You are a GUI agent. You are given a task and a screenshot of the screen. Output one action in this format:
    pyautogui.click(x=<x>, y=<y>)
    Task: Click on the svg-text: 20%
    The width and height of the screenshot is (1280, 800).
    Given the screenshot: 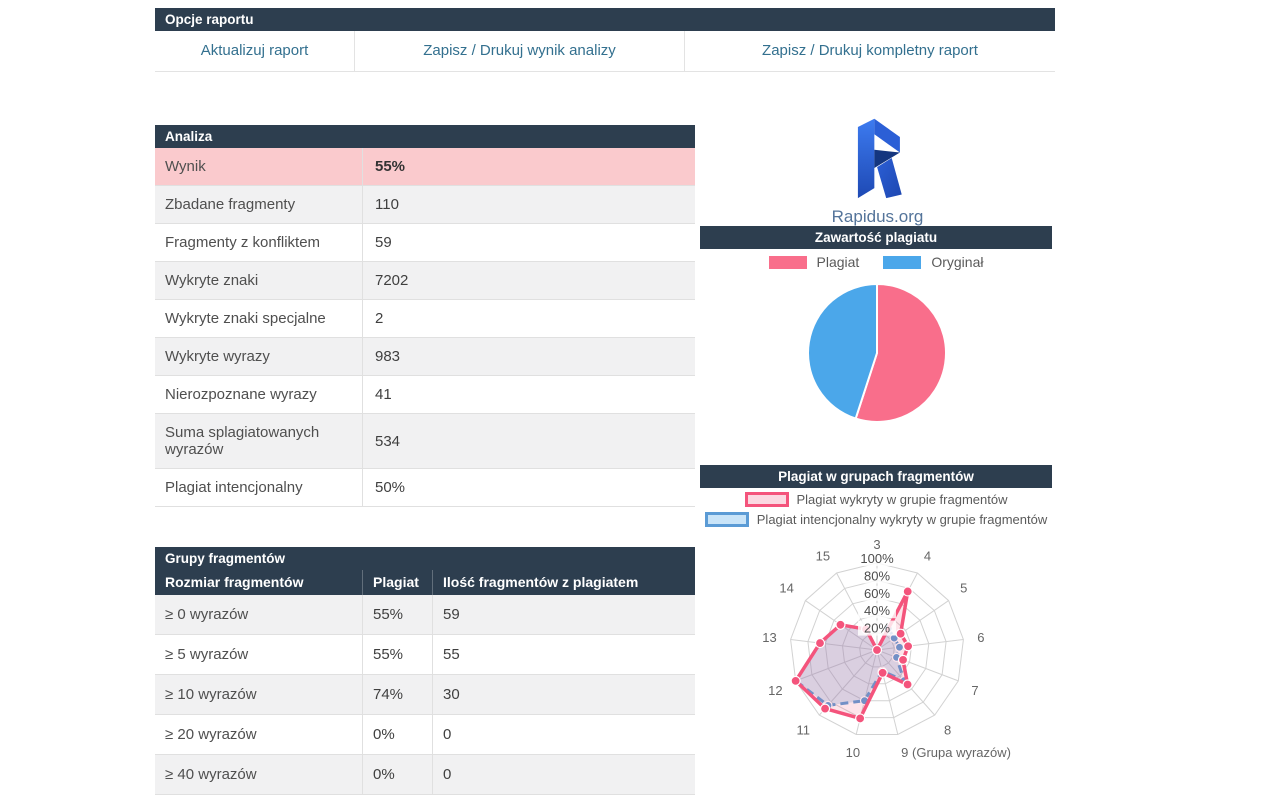 What is the action you would take?
    pyautogui.click(x=877, y=628)
    